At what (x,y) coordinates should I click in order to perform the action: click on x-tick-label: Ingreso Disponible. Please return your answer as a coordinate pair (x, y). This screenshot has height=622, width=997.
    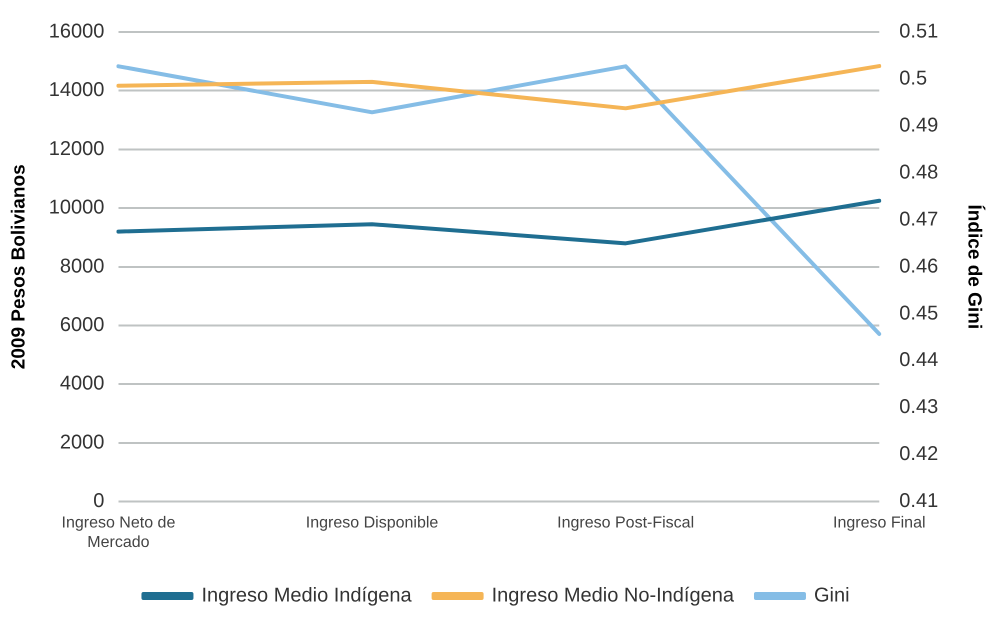
    Looking at the image, I should click on (372, 523).